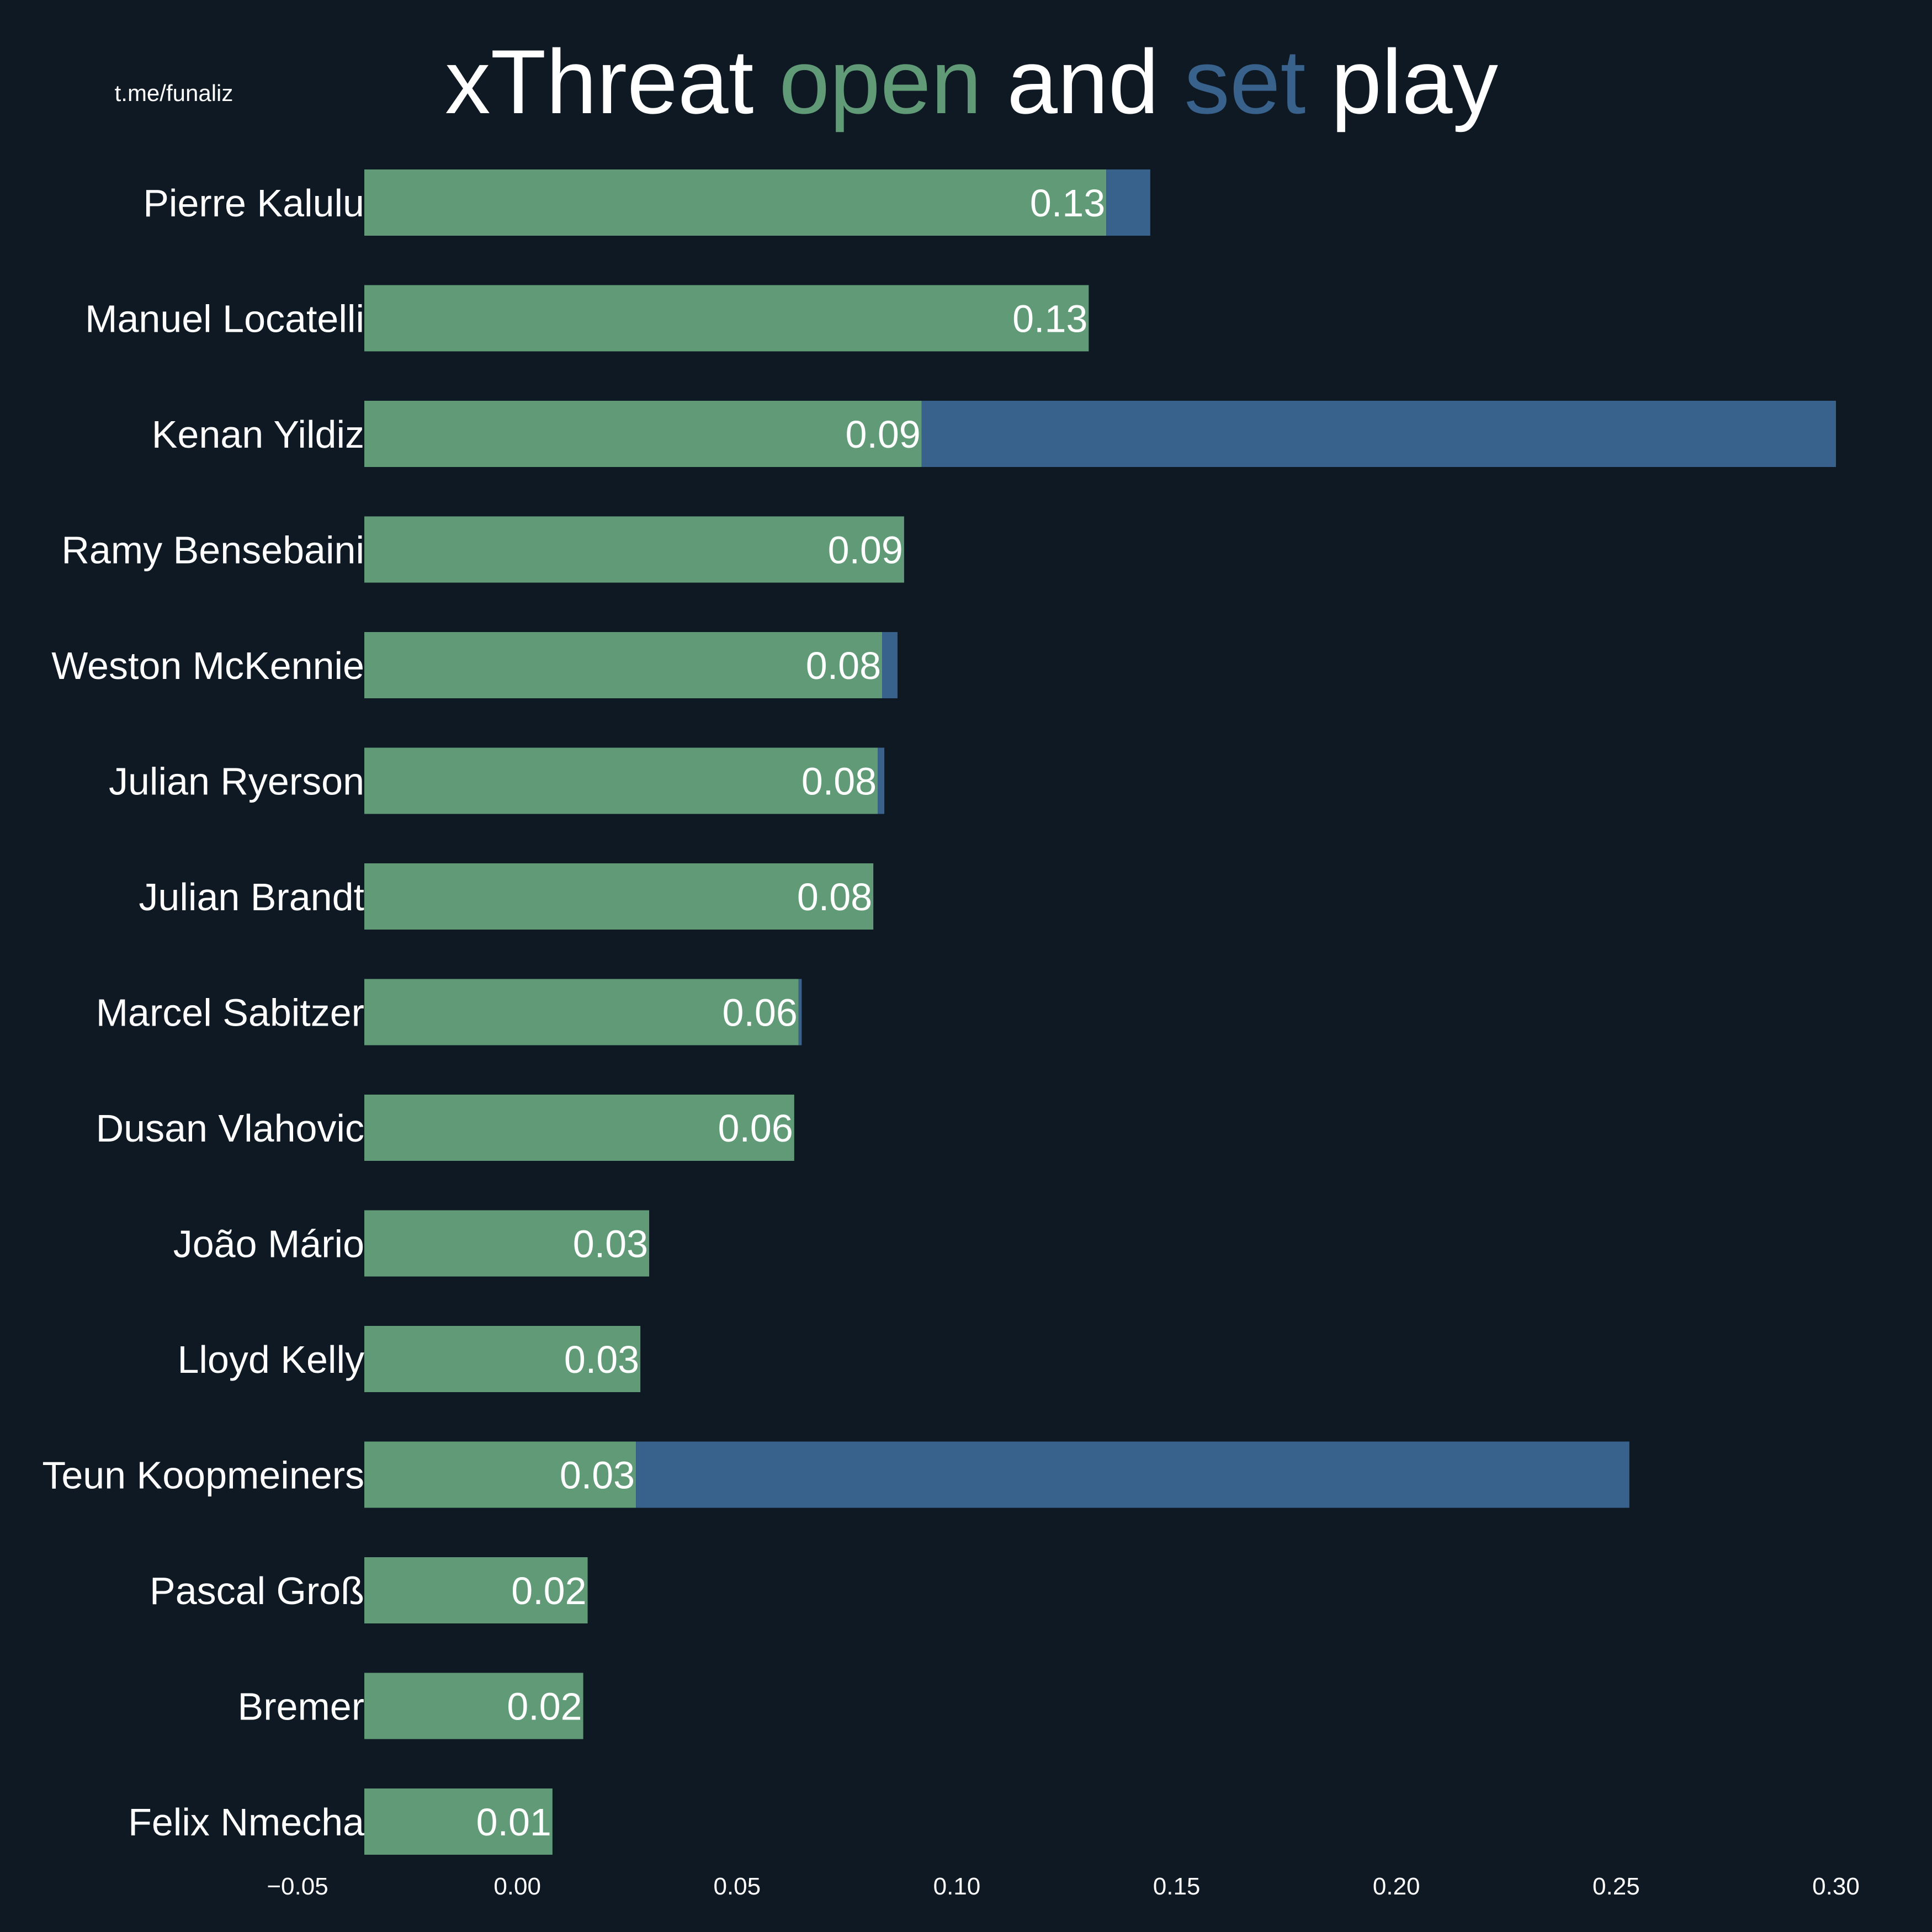 This screenshot has height=1932, width=1932. What do you see at coordinates (1245, 81) in the screenshot?
I see `title-part-set: set` at bounding box center [1245, 81].